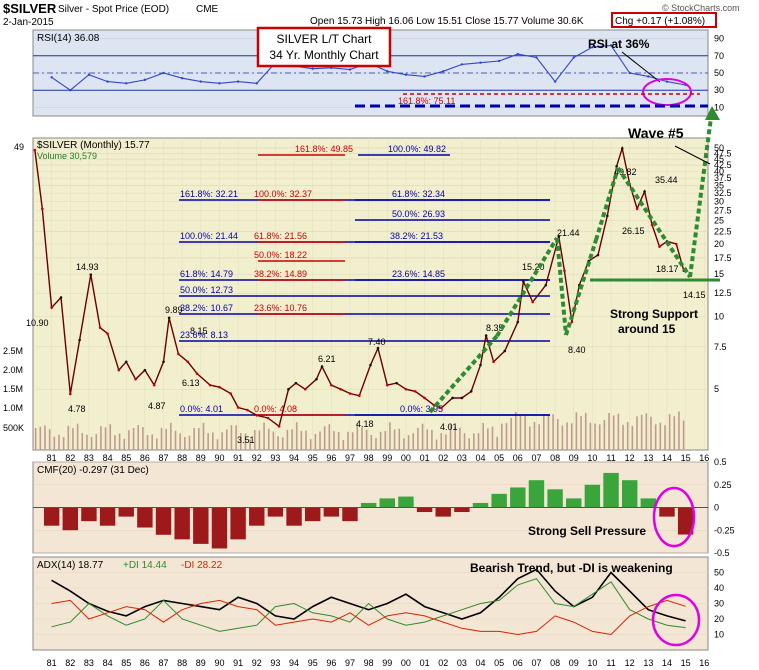 This screenshot has height=670, width=759. Describe the element at coordinates (206, 308) in the screenshot. I see `fib-label: 38.2%: 10.67` at that location.